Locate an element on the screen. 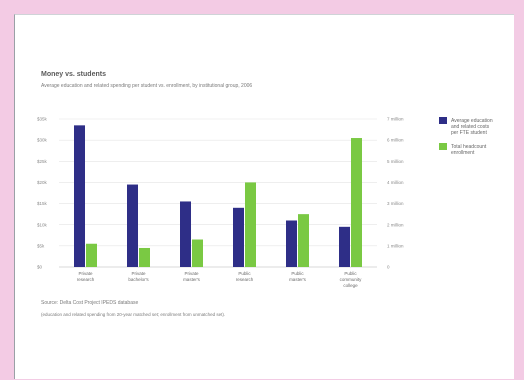 The image size is (524, 380). right-tick-label: 3 million is located at coordinates (395, 203).